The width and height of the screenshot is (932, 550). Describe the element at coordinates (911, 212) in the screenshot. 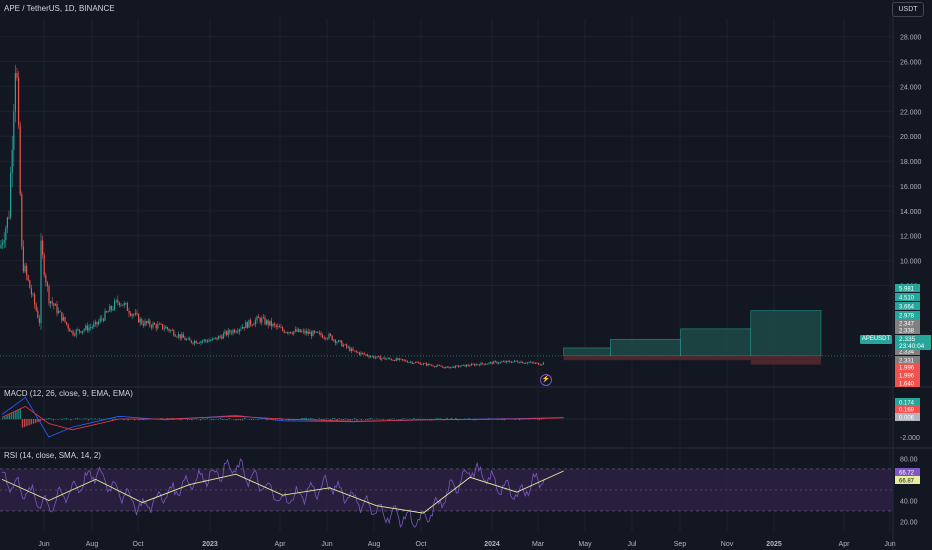

I see `y-tick-label: 14.000` at that location.